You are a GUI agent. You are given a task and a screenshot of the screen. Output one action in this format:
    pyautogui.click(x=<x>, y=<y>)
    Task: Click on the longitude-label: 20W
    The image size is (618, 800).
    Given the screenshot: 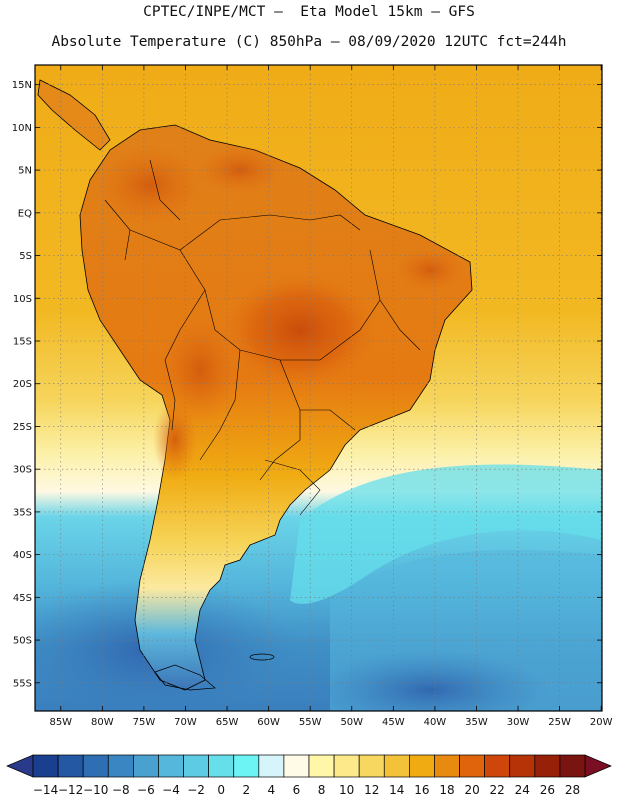 What is the action you would take?
    pyautogui.click(x=601, y=722)
    